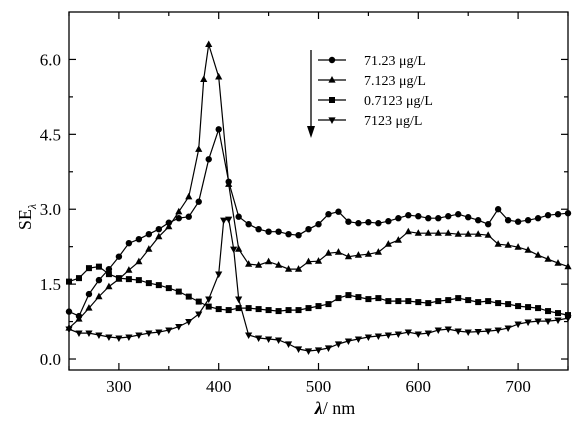  I want to click on x-tick-label: 400, so click(219, 386).